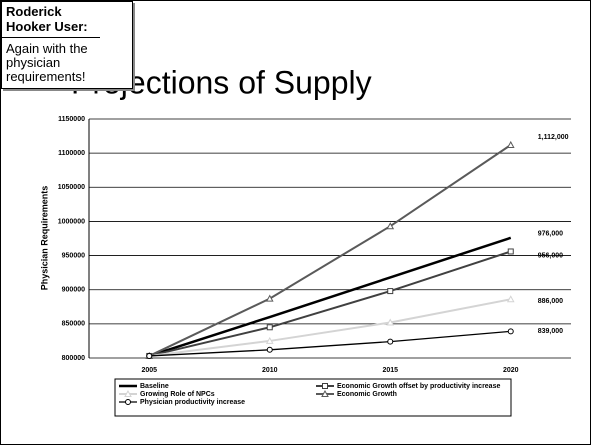  Describe the element at coordinates (73, 358) in the screenshot. I see `y-tick-label: 800000` at that location.